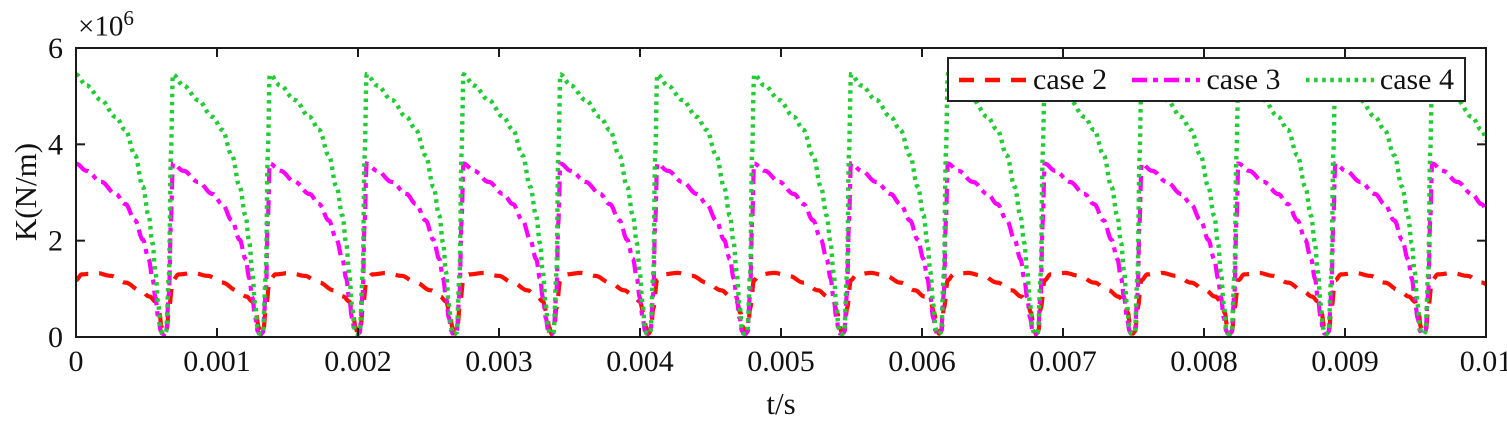 The image size is (1507, 428). I want to click on legend-sample-dotted-line, so click(1339, 79).